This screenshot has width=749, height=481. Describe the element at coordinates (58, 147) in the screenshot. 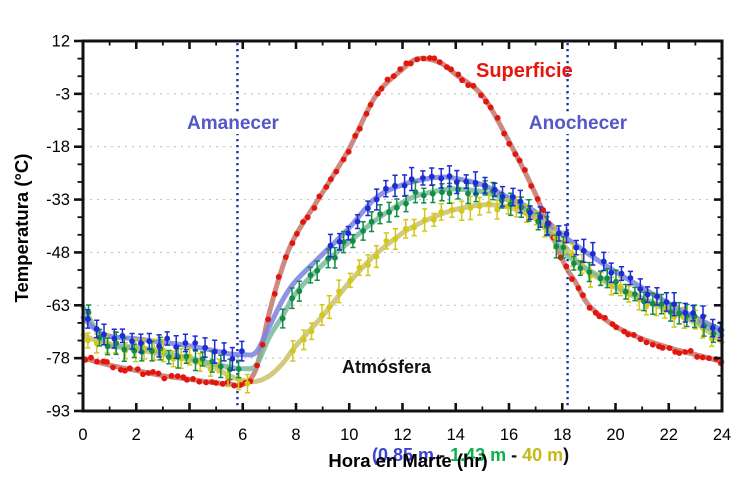

I see `y-tick-label: -18` at that location.